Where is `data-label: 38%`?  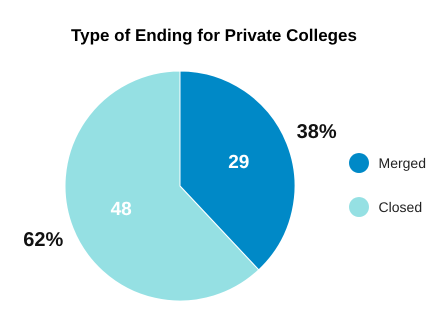 data-label: 38% is located at coordinates (316, 131).